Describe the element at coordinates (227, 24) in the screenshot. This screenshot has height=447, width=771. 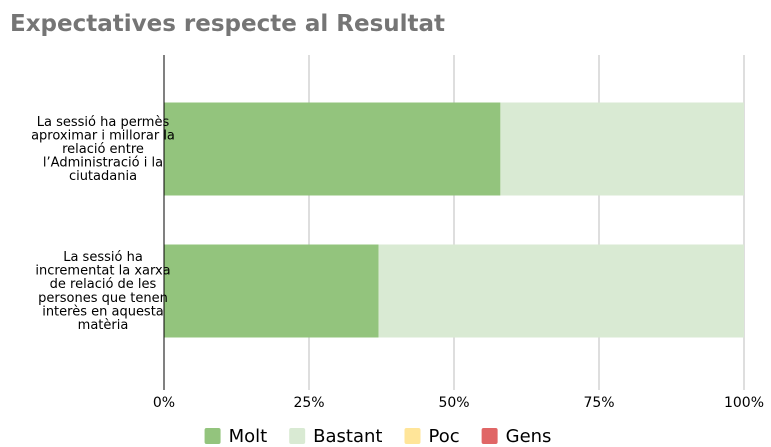
I see `chart-title: Expectatives respecte al Resultat` at that location.